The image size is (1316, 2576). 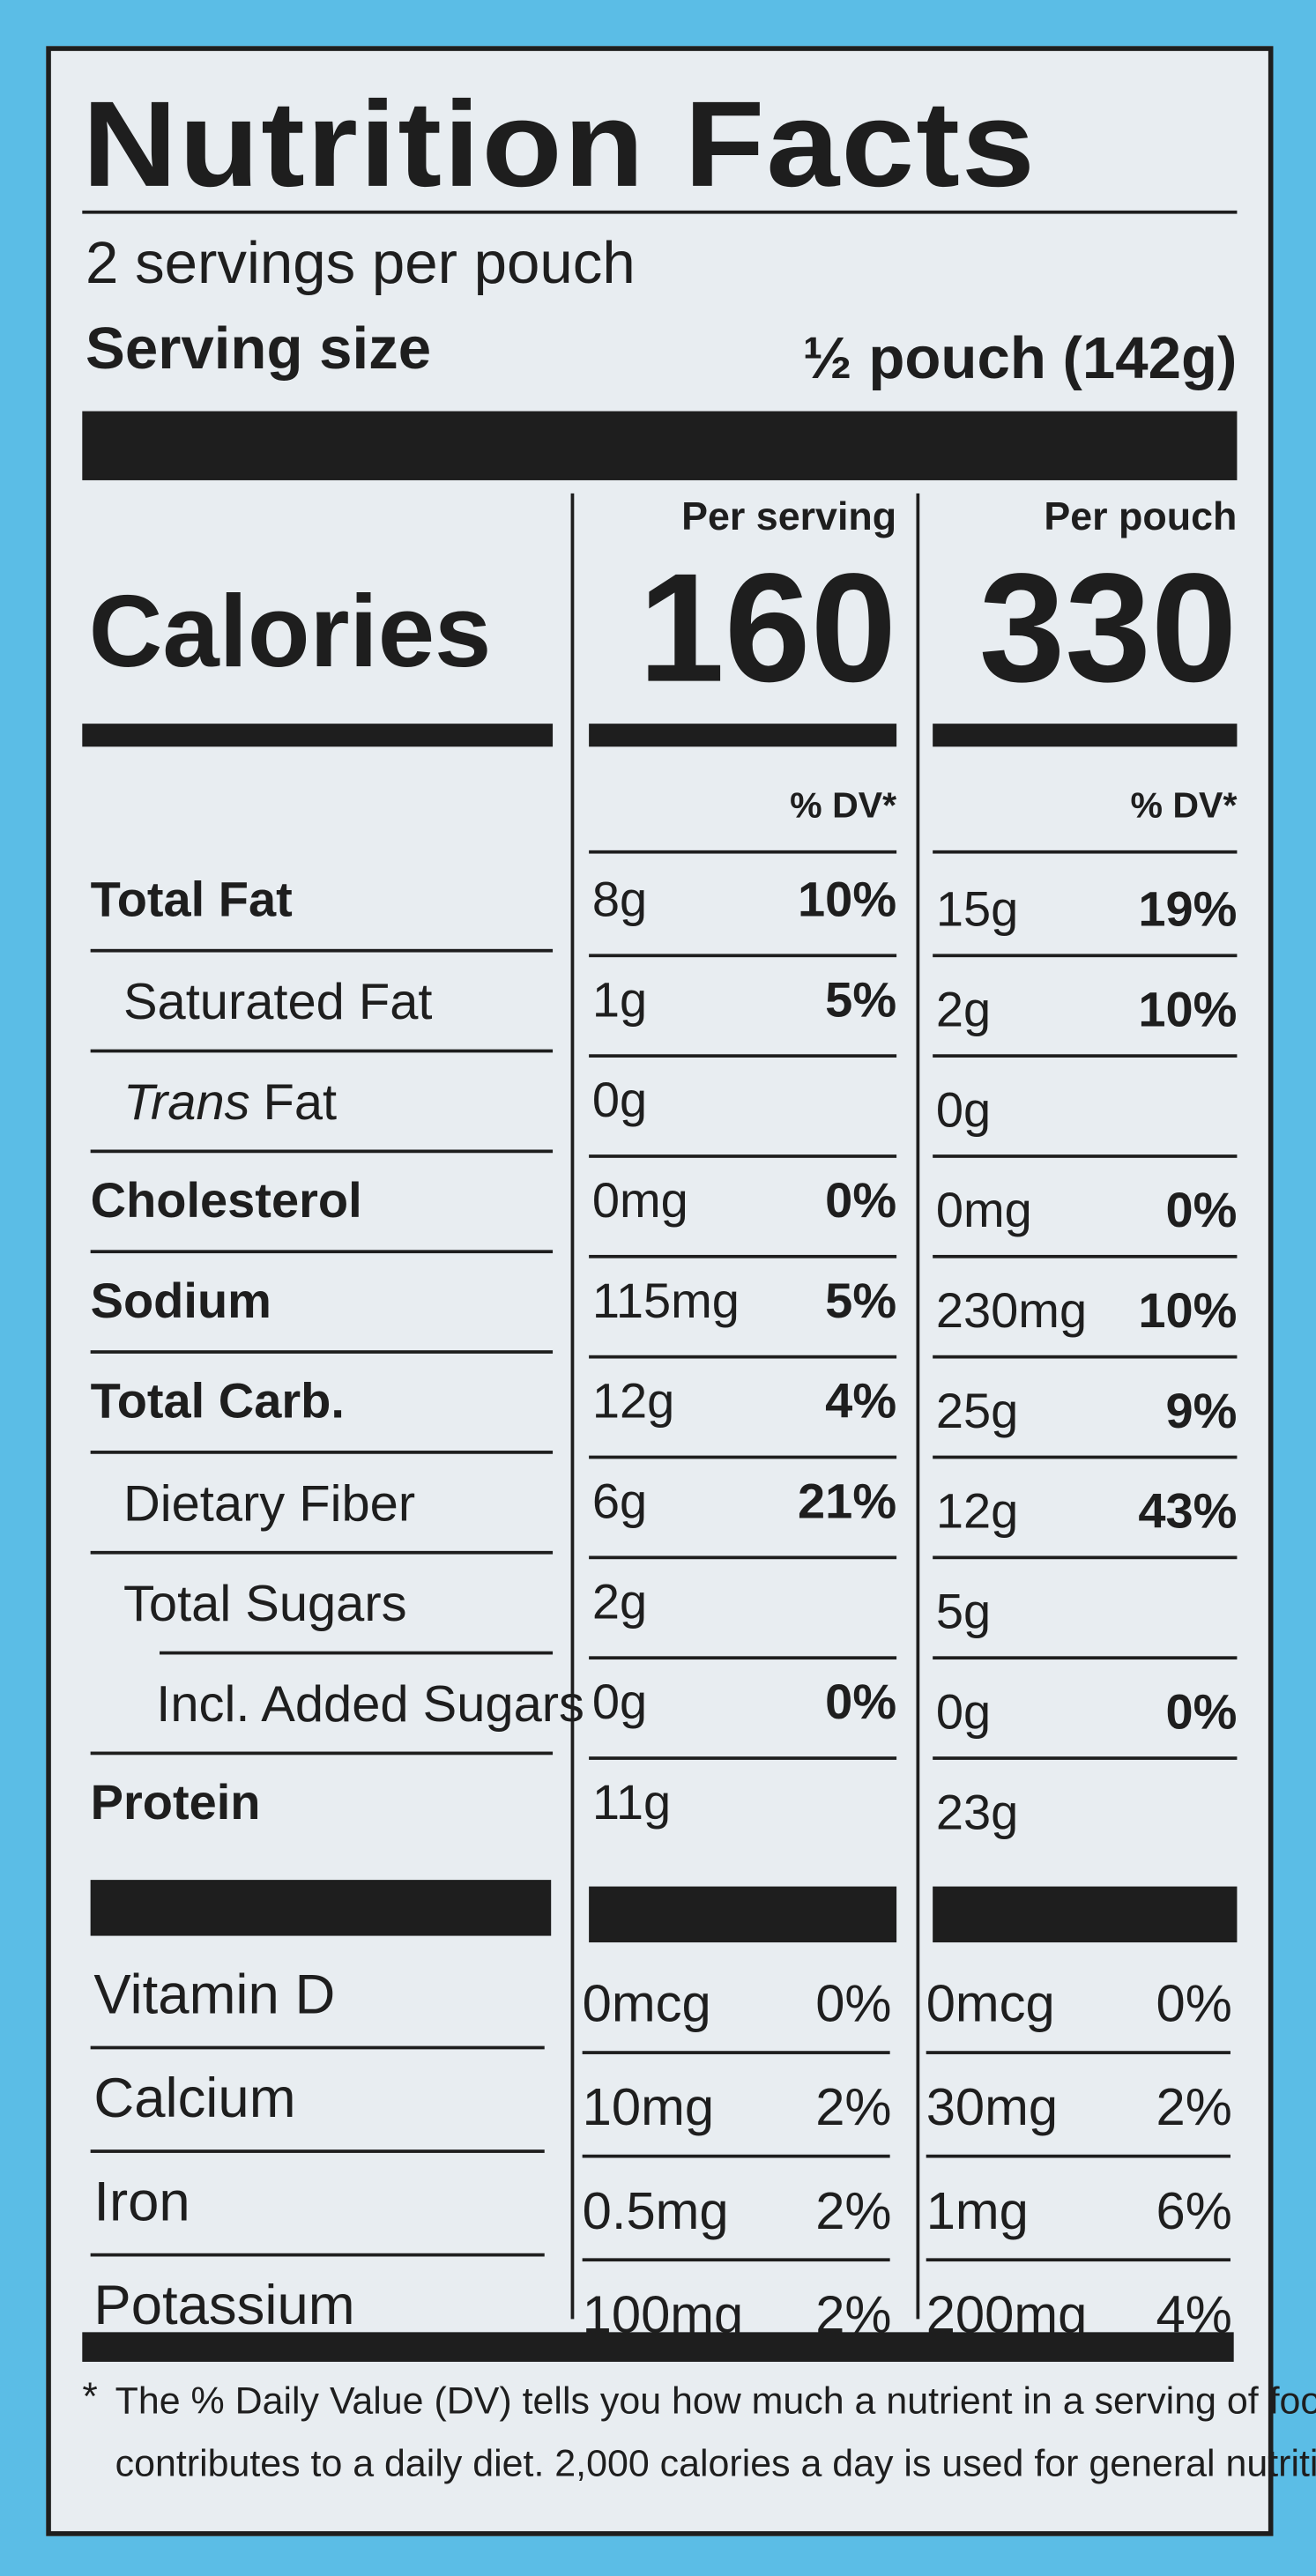 What do you see at coordinates (977, 910) in the screenshot?
I see `amount: 15g` at bounding box center [977, 910].